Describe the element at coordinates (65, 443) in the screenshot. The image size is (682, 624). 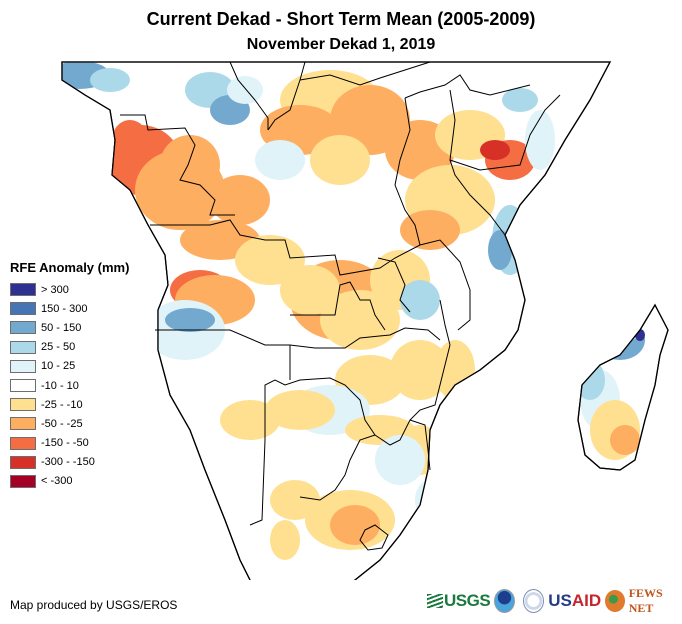
I see `legend-label: -150 - -50` at that location.